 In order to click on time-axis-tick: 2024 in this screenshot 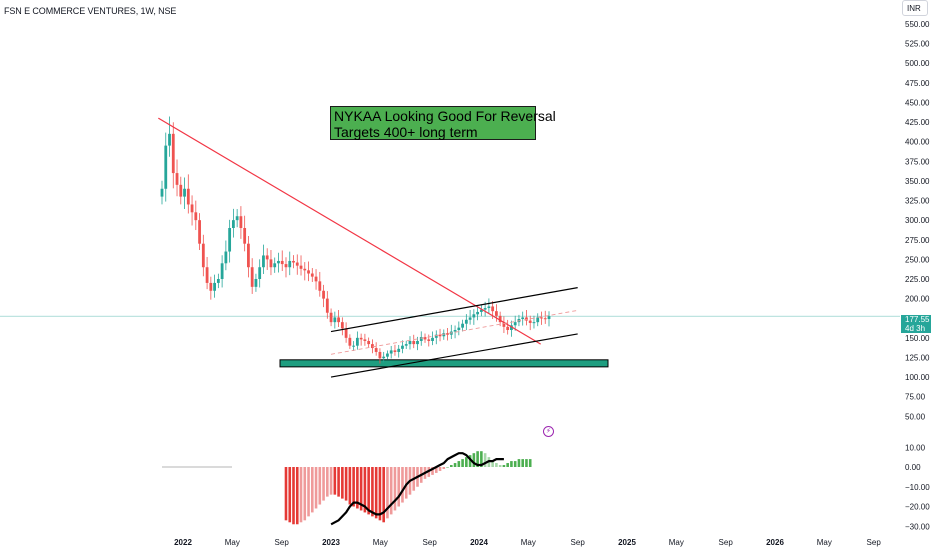, I will do `click(479, 542)`.